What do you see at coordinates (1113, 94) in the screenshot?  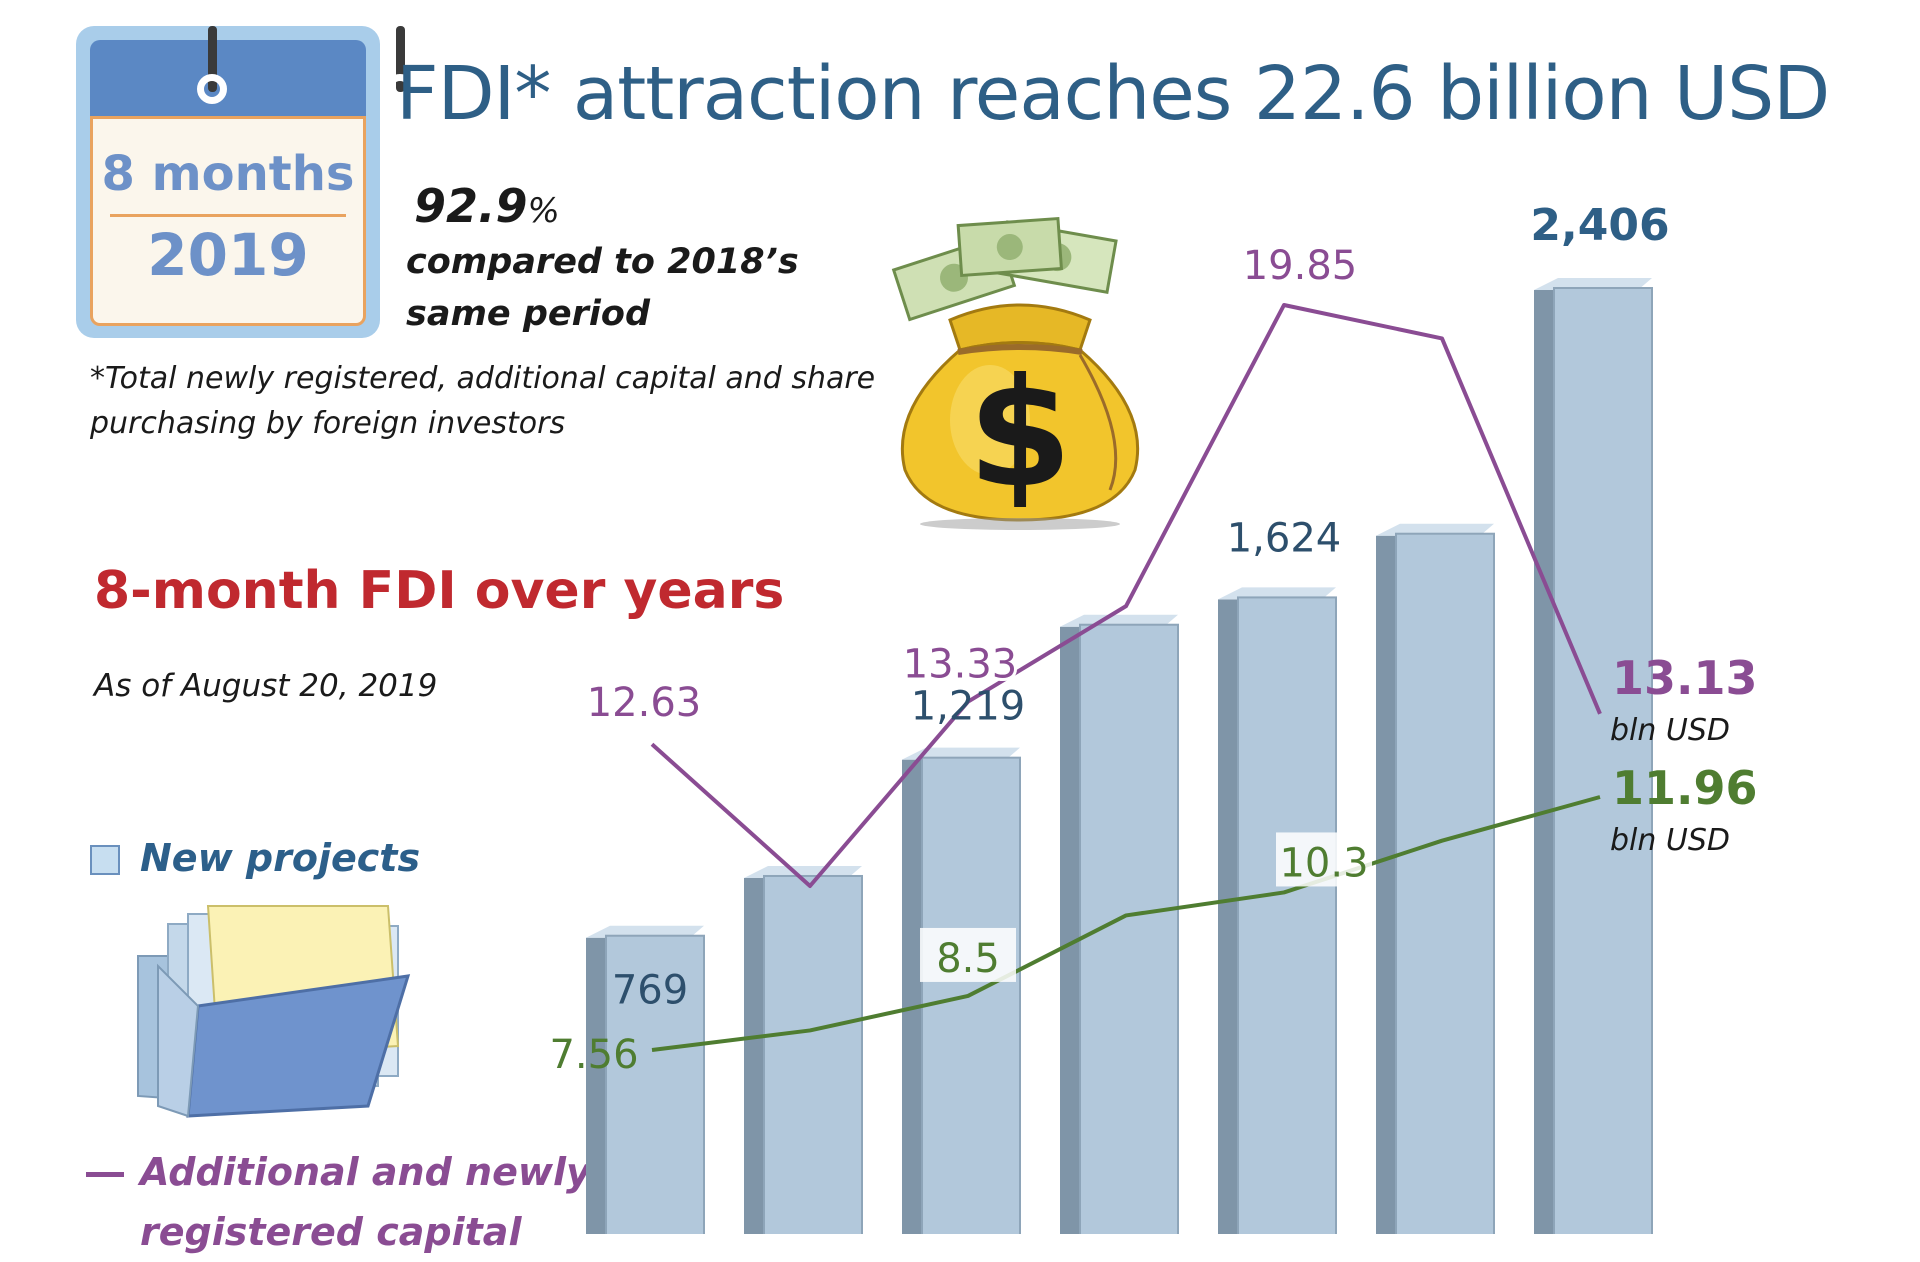 I see `page-title: FDI* attraction reaches 22.6 billion USD` at bounding box center [1113, 94].